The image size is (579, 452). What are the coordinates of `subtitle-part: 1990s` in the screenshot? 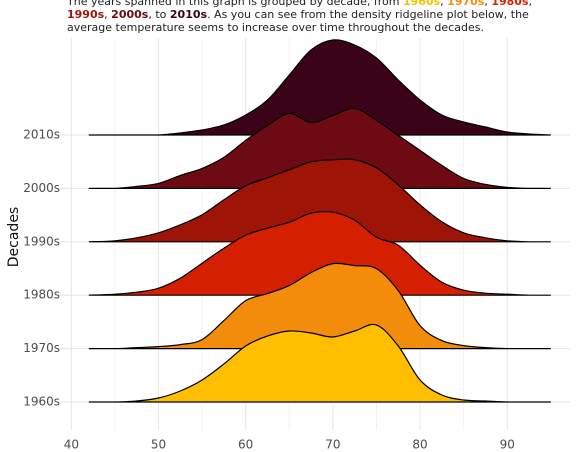 It's located at (86, 14).